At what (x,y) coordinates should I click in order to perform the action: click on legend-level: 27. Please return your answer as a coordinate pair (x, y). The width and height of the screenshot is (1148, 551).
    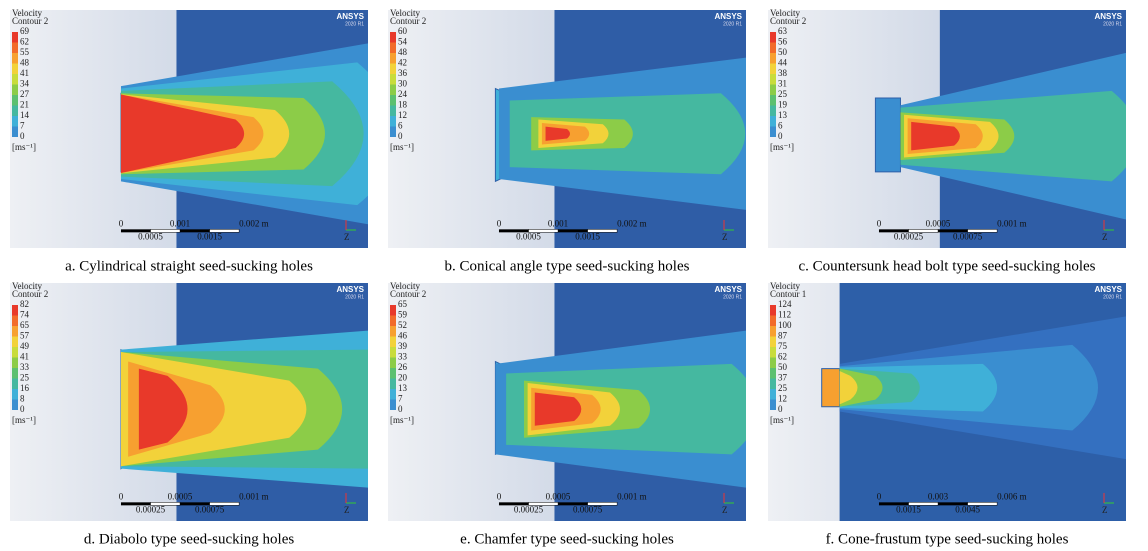
    Looking at the image, I should click on (25, 94).